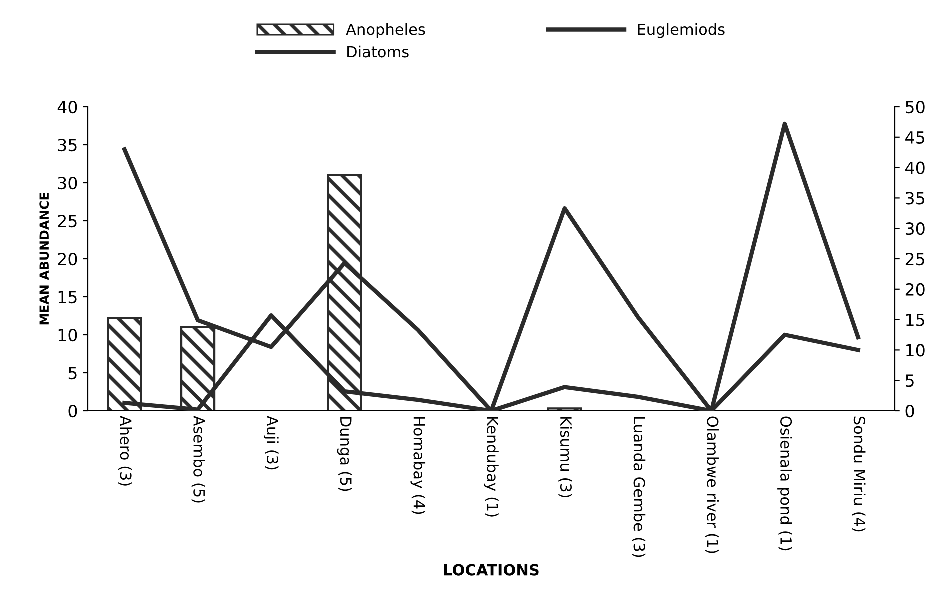 The image size is (951, 589). Describe the element at coordinates (418, 465) in the screenshot. I see `x-tick-label: Homabay (4)` at that location.